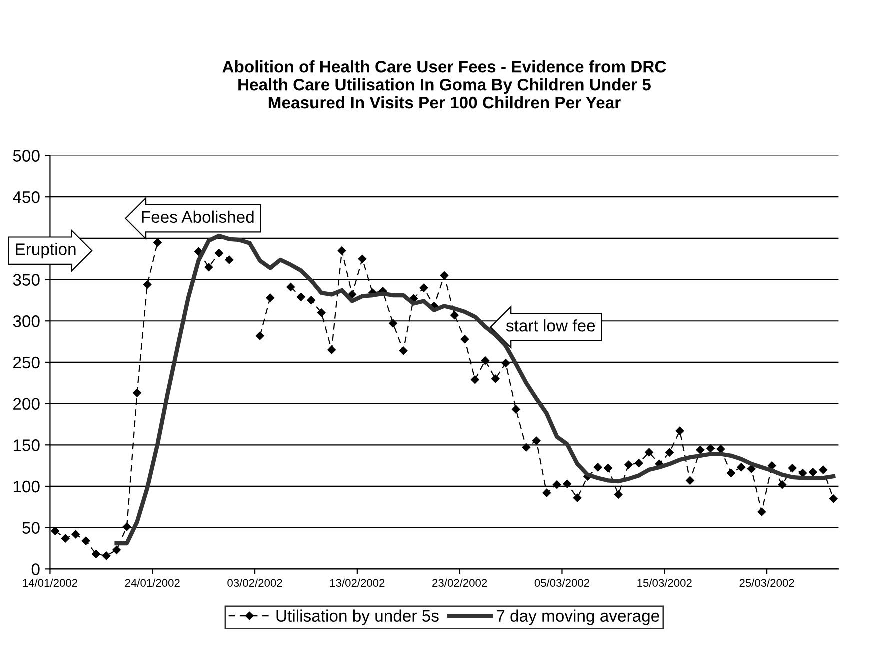 The image size is (881, 649). What do you see at coordinates (26, 156) in the screenshot?
I see `y-tick-label: 500` at bounding box center [26, 156].